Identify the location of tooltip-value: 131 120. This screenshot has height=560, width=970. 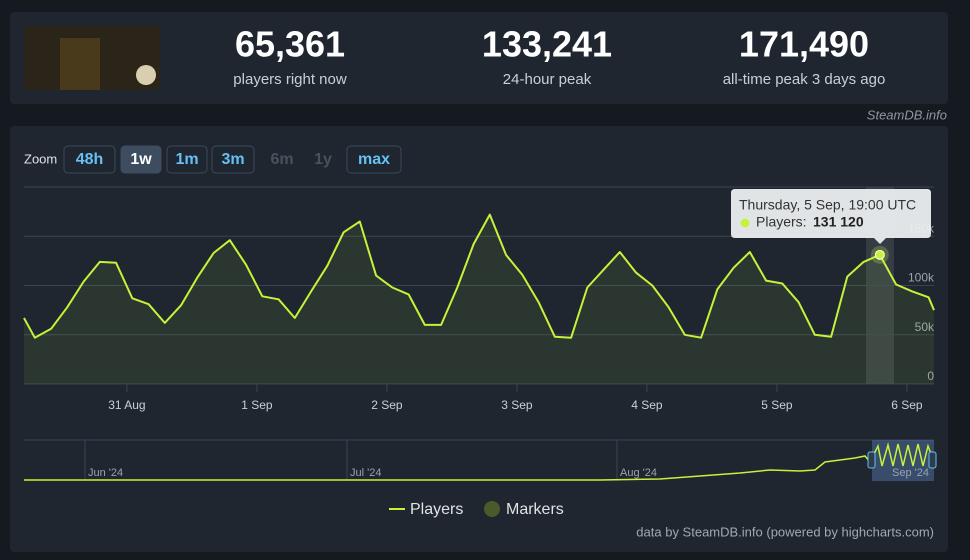
(838, 222).